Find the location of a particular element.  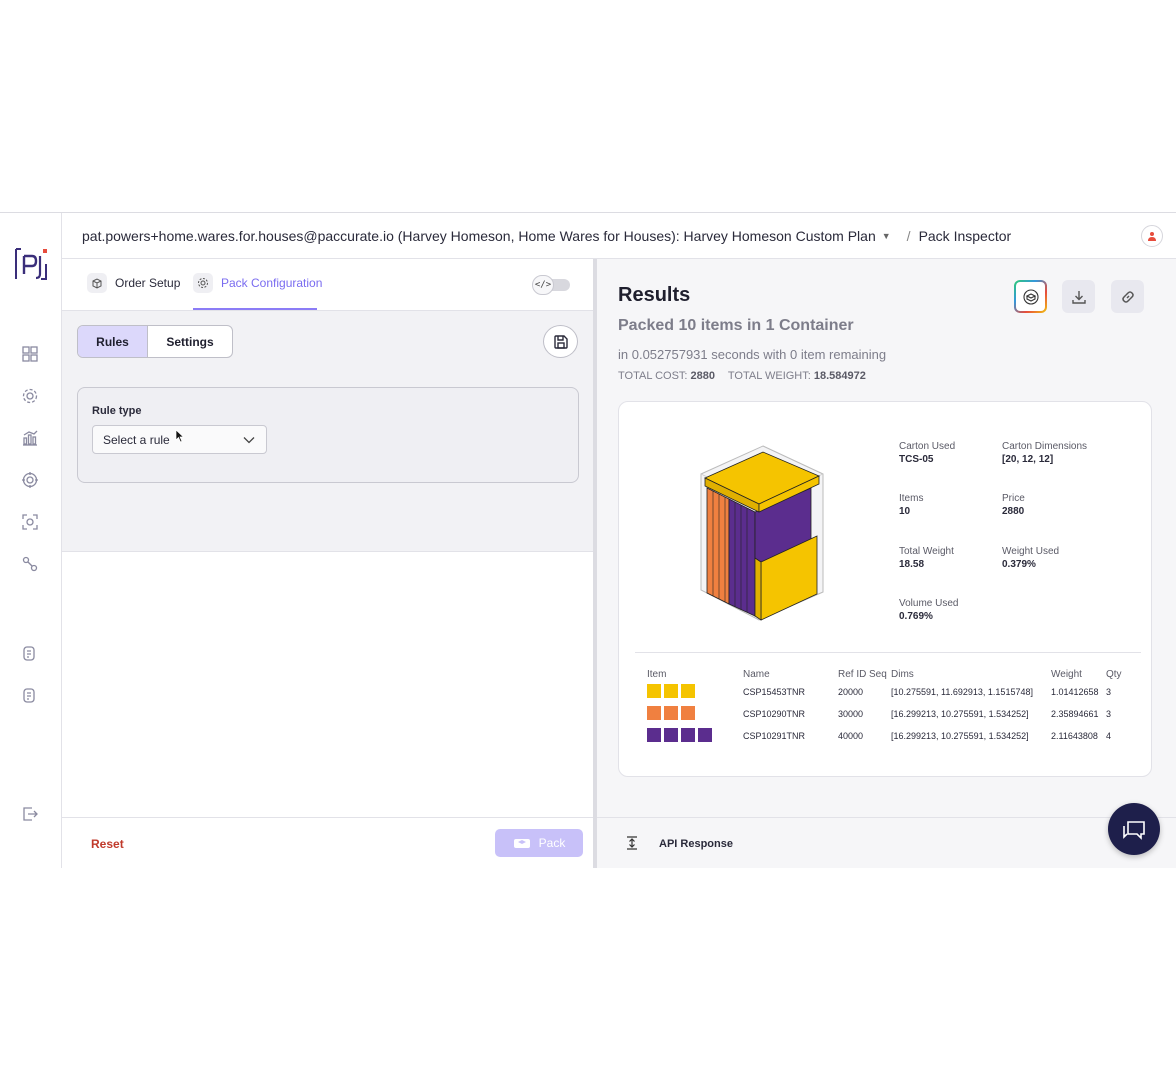

stat-total-weight: Total Weight 18.58 is located at coordinates (926, 558).